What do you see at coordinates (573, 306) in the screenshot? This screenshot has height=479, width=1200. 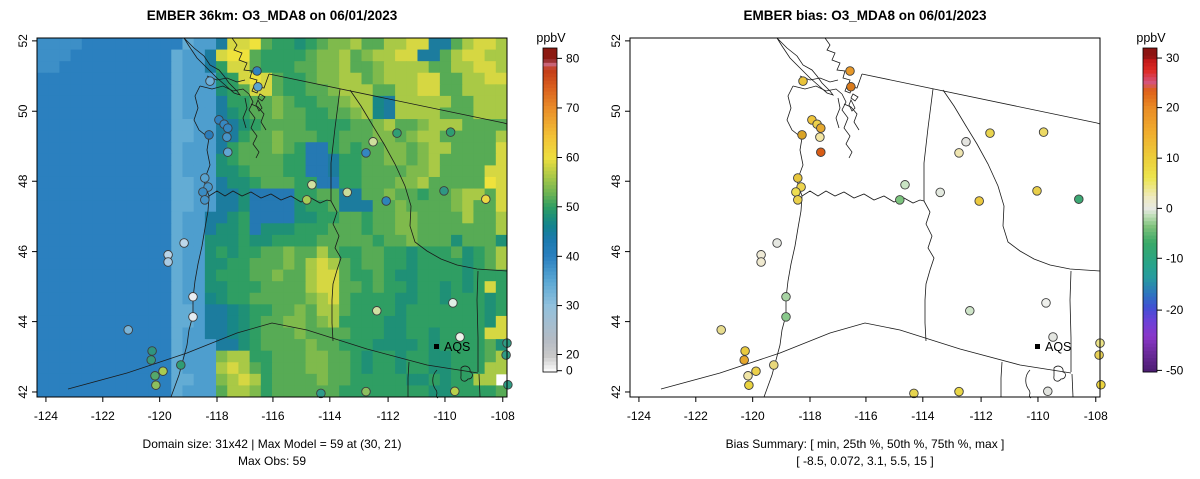 I see `colorbar-tick-label: 30` at bounding box center [573, 306].